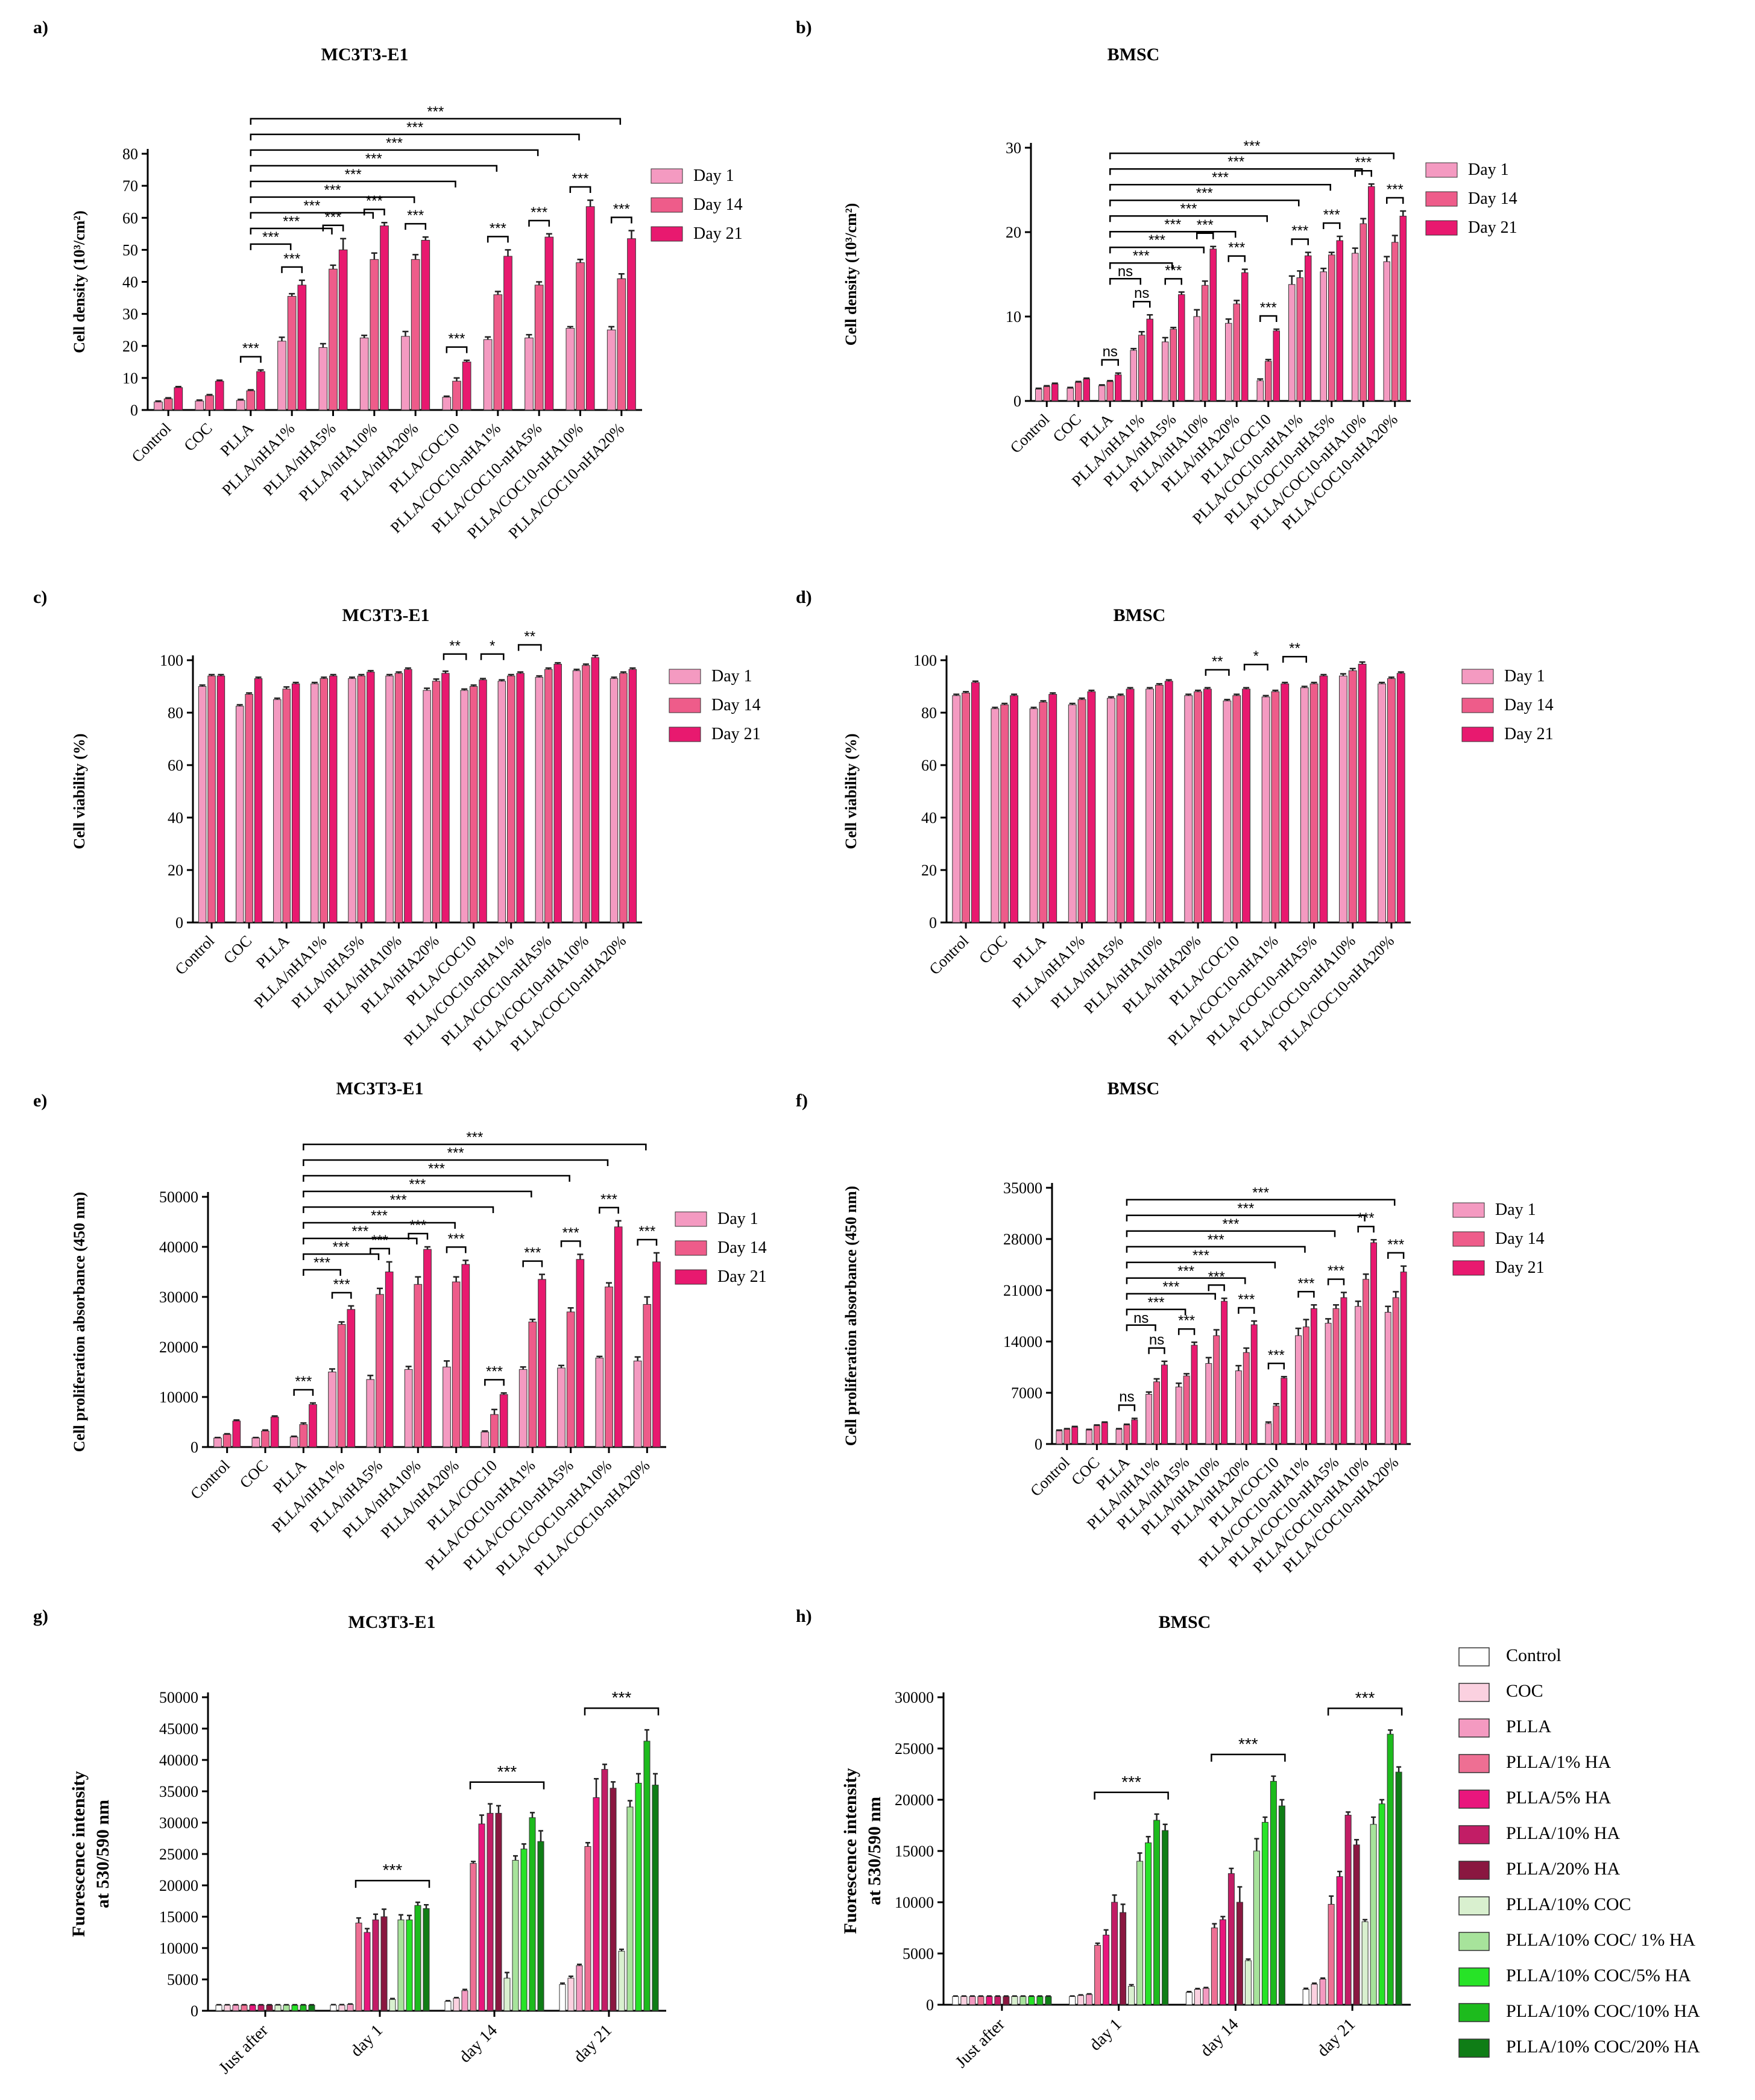 The height and width of the screenshot is (2100, 1755). I want to click on significance-label: ns, so click(1125, 271).